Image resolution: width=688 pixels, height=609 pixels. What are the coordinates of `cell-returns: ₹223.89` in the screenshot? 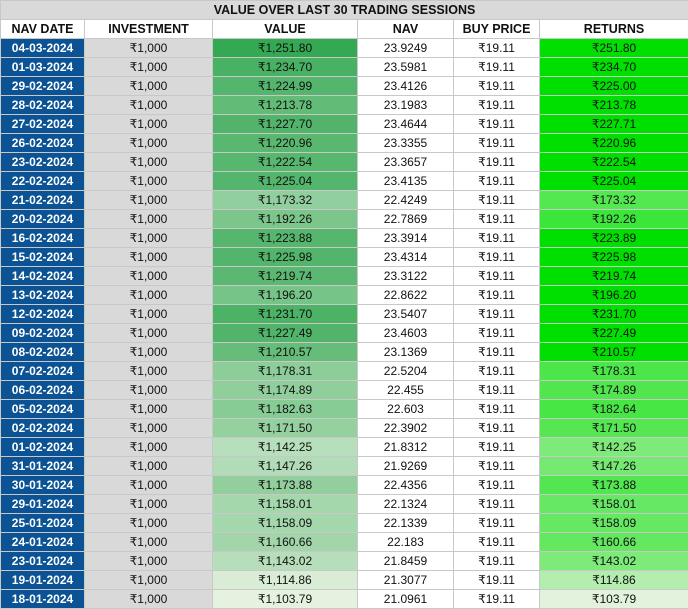 It's located at (614, 238).